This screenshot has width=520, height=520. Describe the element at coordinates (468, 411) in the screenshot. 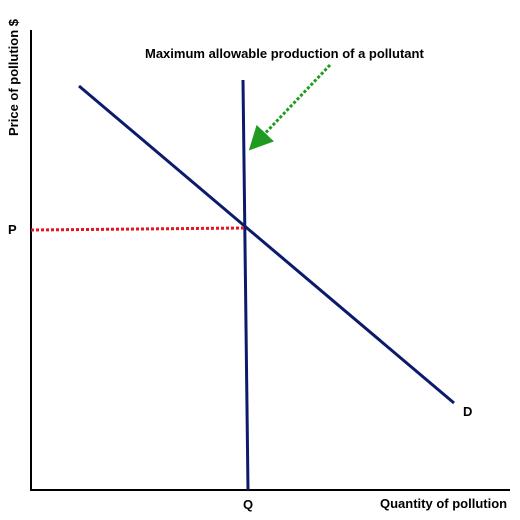

I see `demand-label: D` at that location.